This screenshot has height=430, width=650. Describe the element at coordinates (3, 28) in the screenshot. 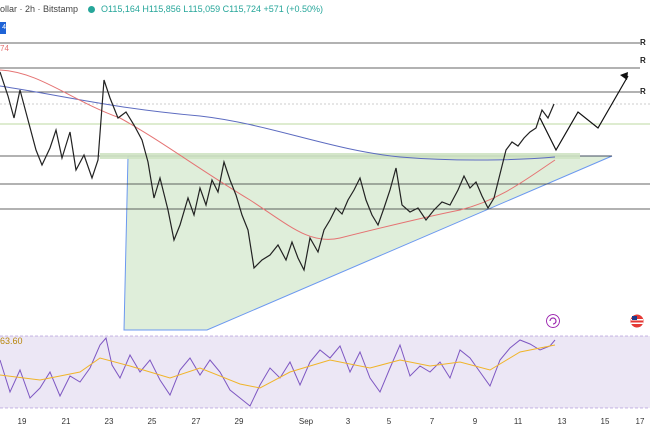

I see `price-scale-tag: 4` at that location.